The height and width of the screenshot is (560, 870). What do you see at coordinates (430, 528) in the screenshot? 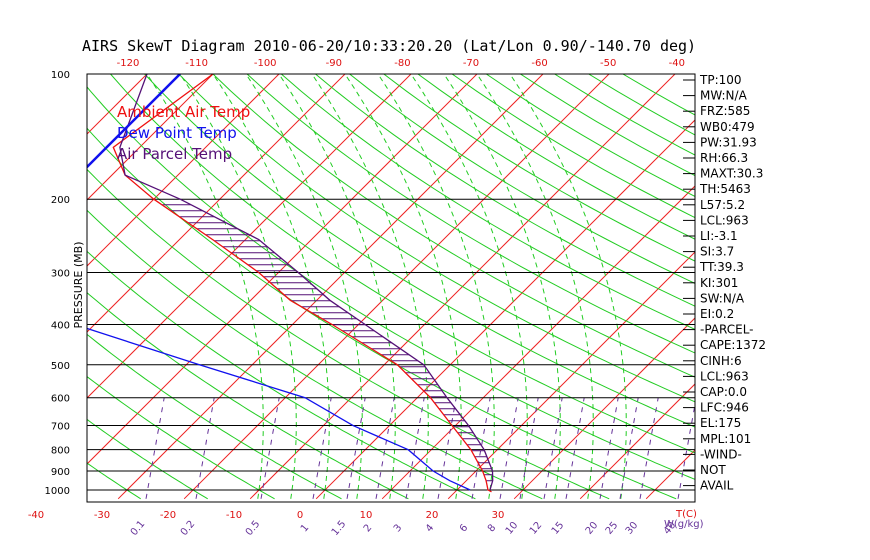
I see `mixing-ratio-label: 4` at bounding box center [430, 528].